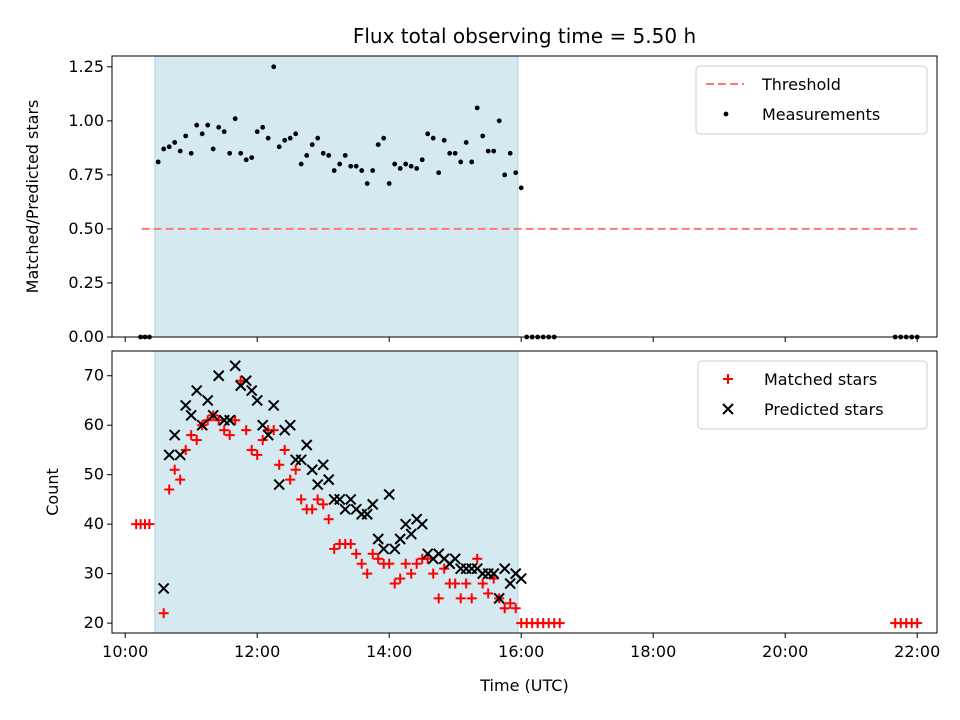  I want to click on x-tick-label: 20:00, so click(785, 651).